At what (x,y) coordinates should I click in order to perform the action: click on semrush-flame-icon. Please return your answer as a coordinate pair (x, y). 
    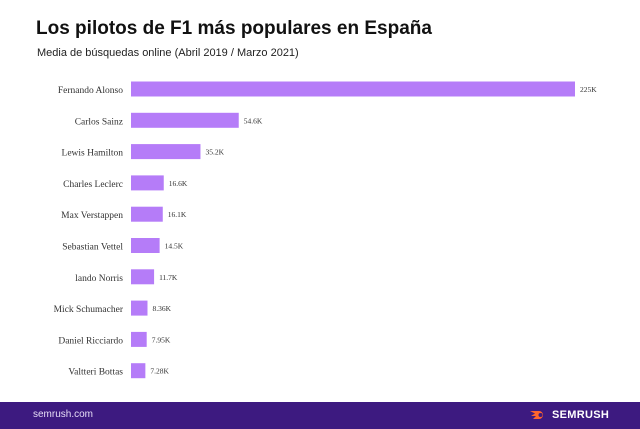
    Looking at the image, I should click on (536, 415).